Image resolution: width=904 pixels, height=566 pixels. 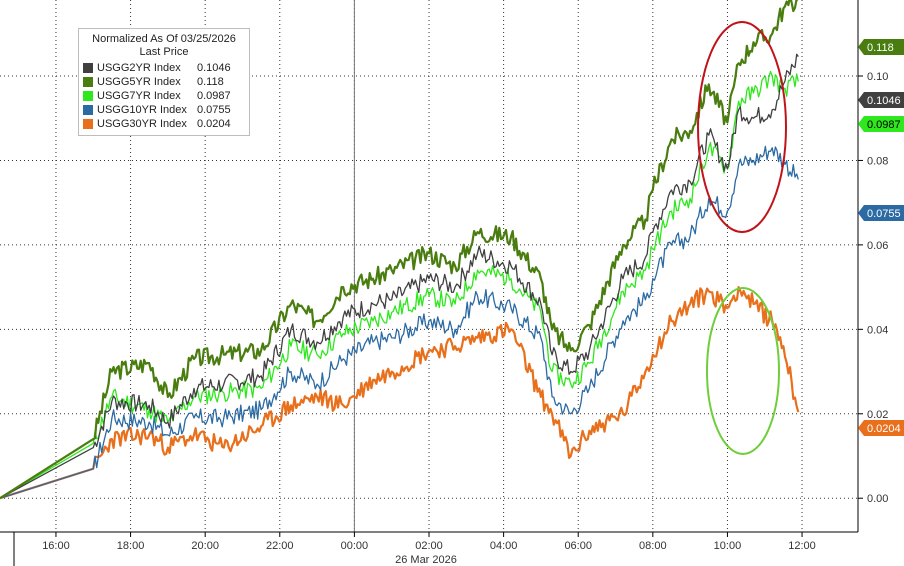 I want to click on badge-value: 0.0987, so click(x=884, y=125).